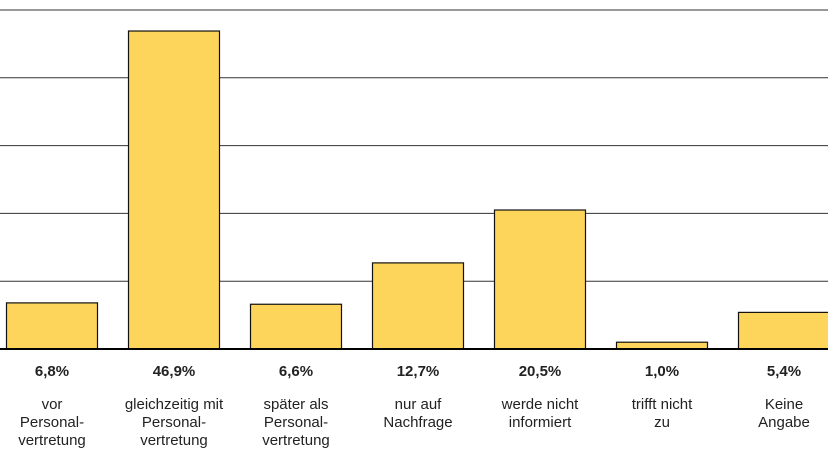 The width and height of the screenshot is (828, 452). Describe the element at coordinates (662, 371) in the screenshot. I see `value-label: 1,0%` at that location.